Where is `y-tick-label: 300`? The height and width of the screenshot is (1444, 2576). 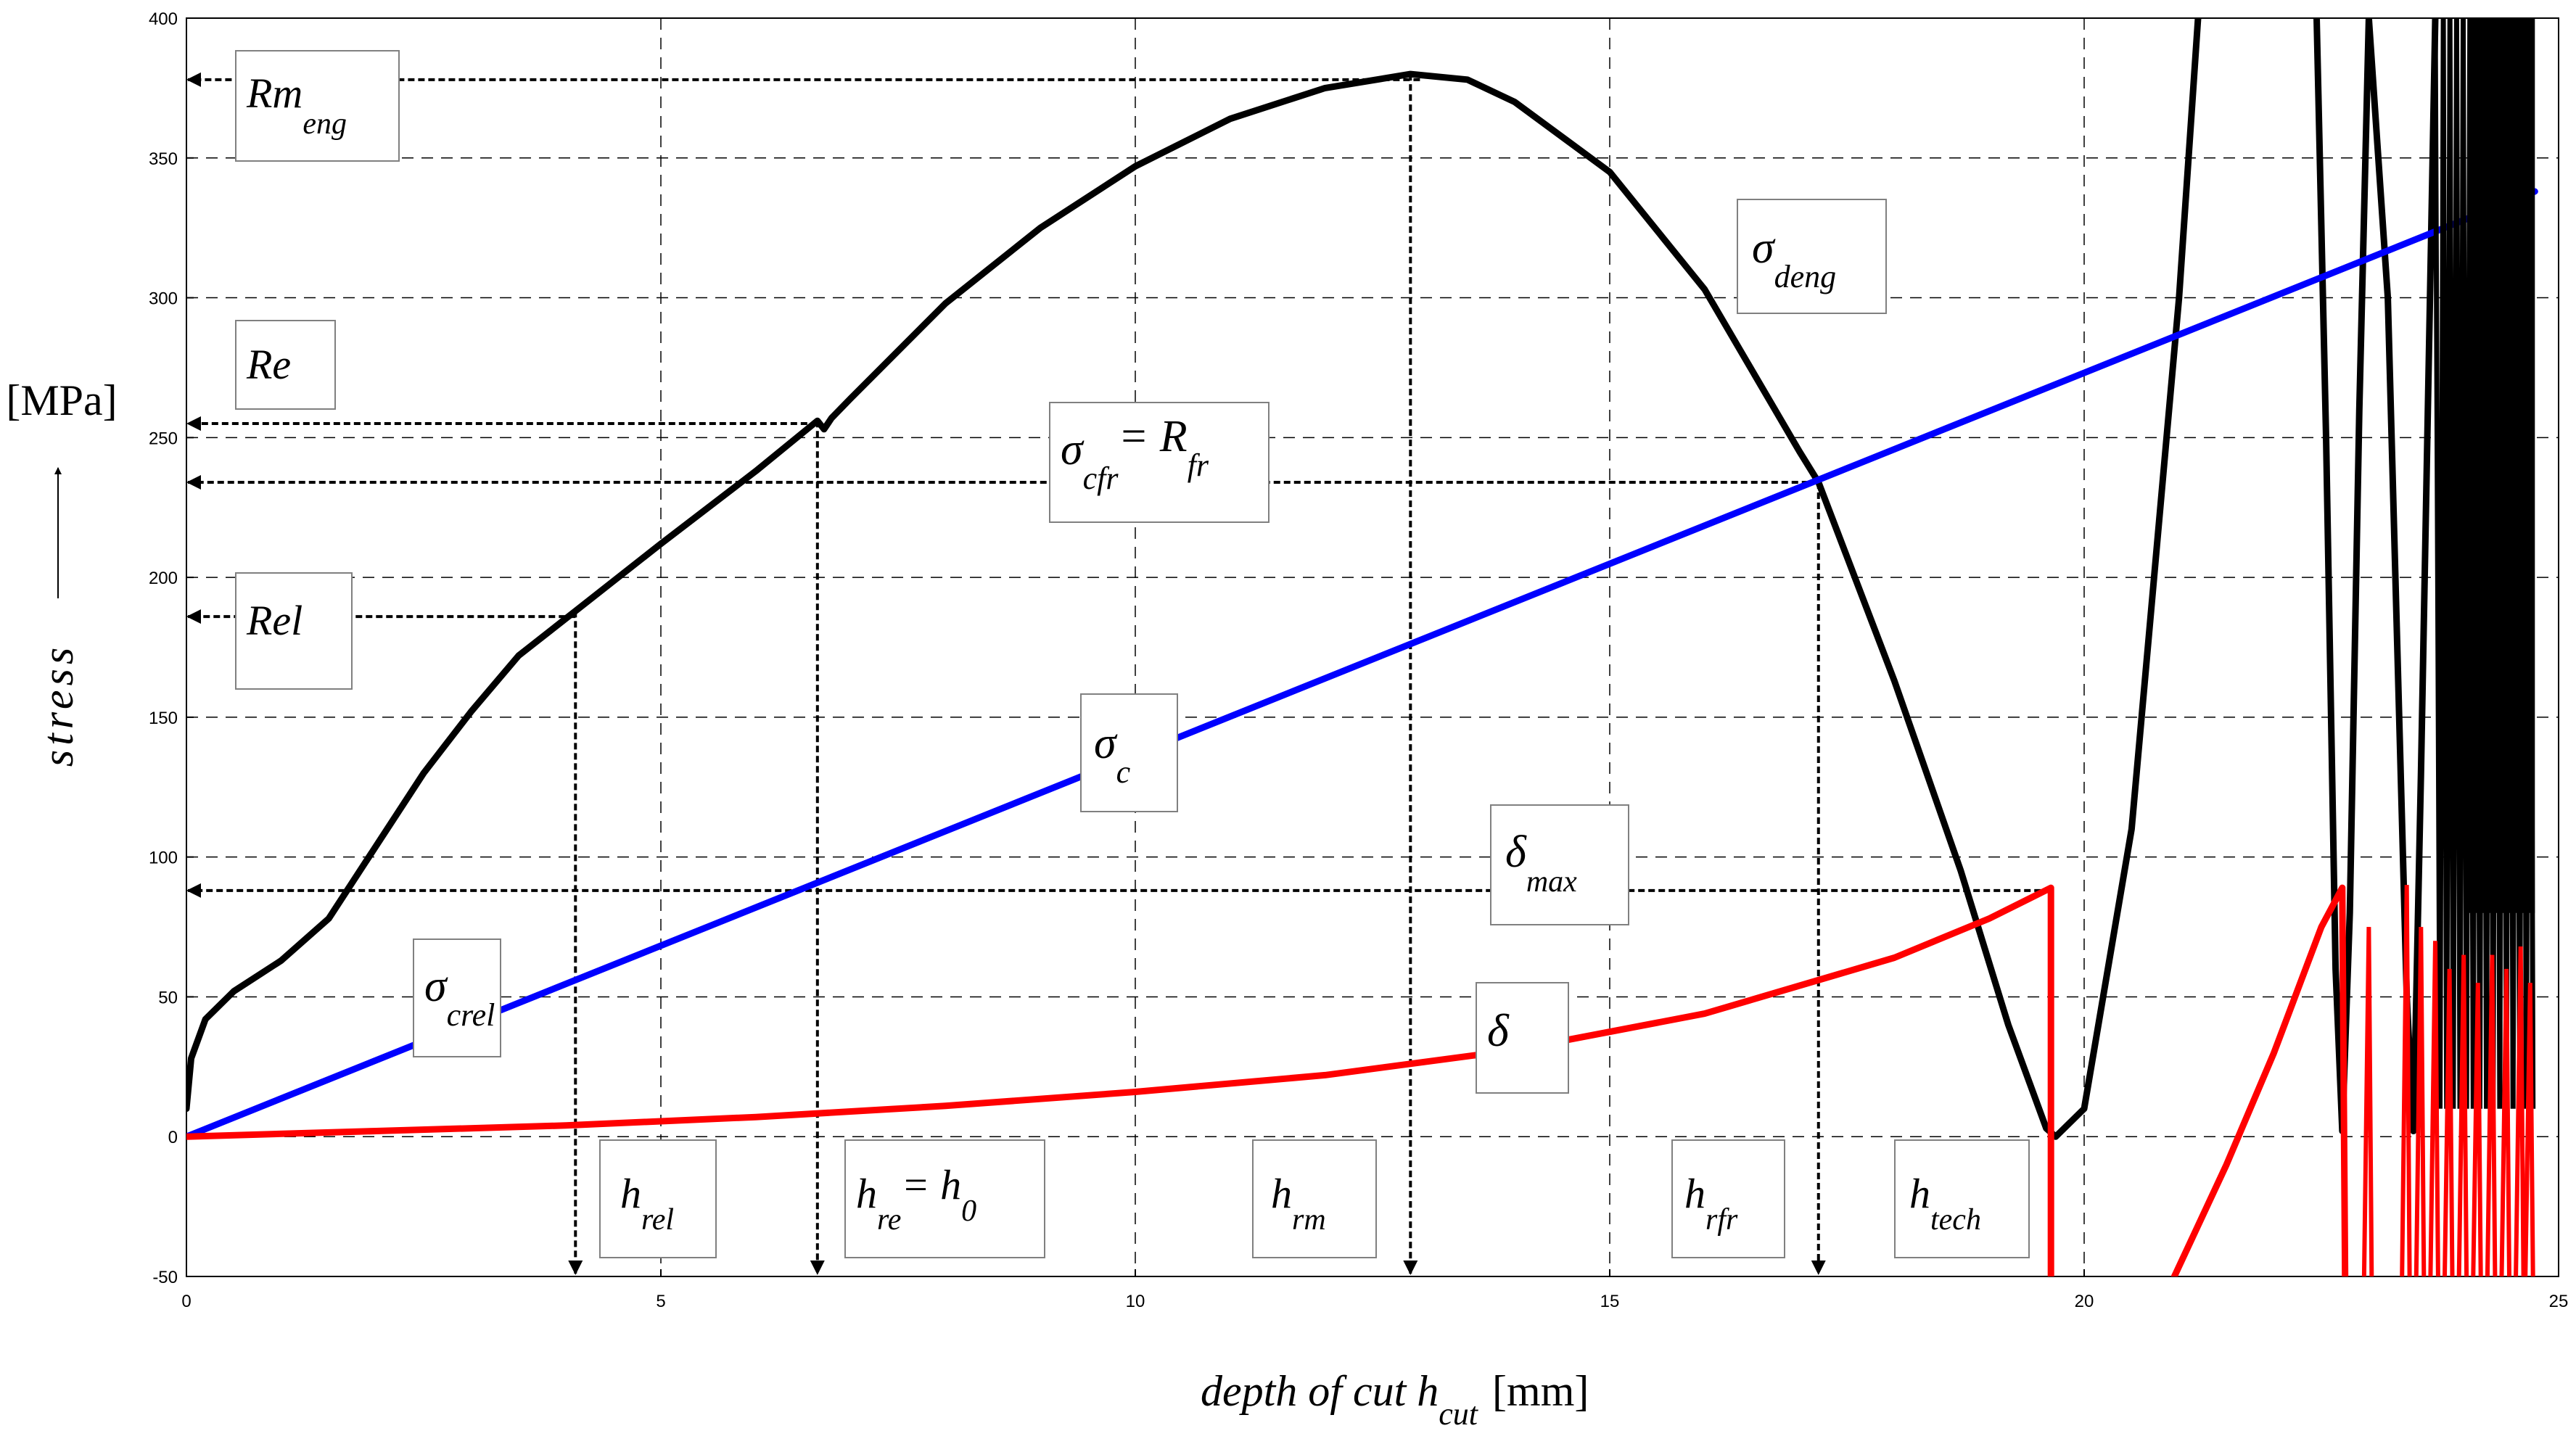 y-tick-label: 300 is located at coordinates (163, 299).